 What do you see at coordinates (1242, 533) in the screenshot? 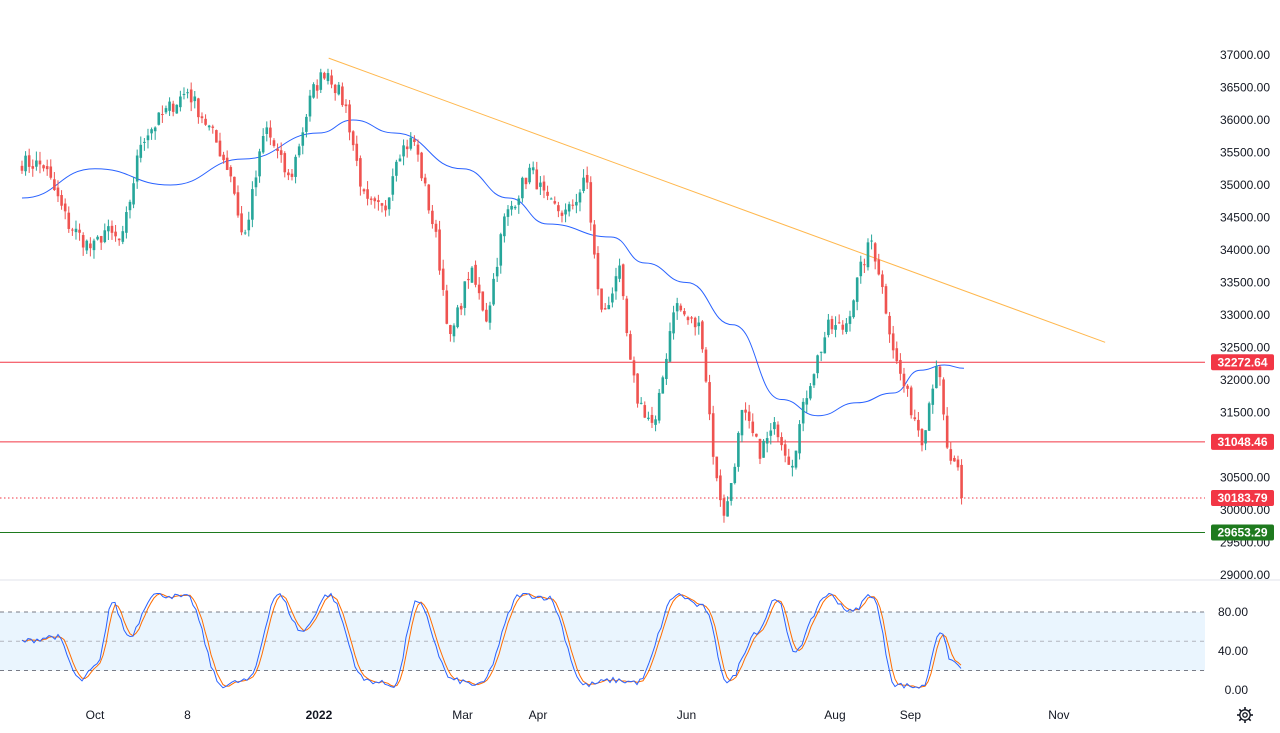
I see `price-tag-label: 29653.29` at bounding box center [1242, 533].